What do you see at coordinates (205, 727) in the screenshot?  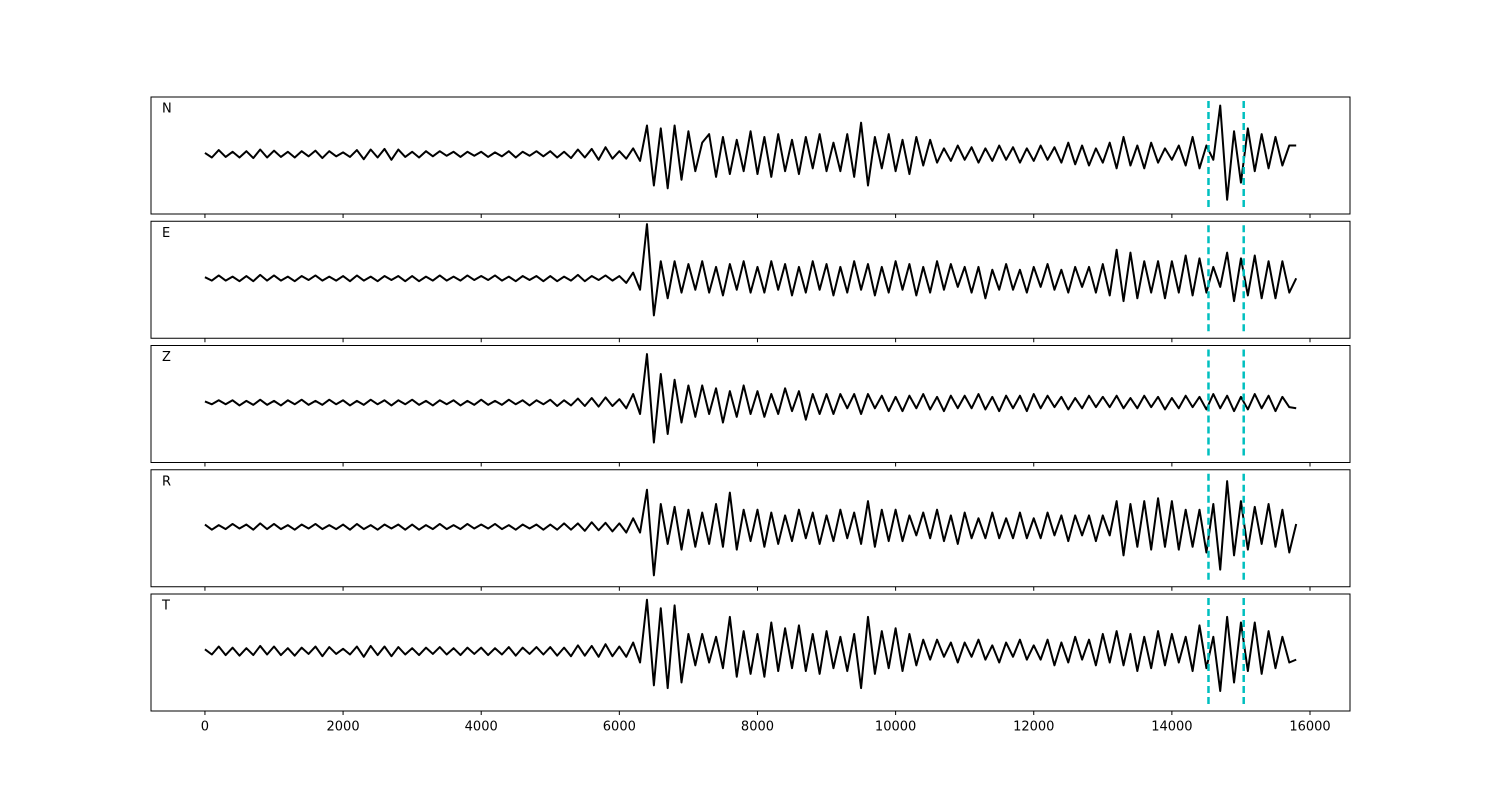 I see `x-tick-label: 0` at bounding box center [205, 727].